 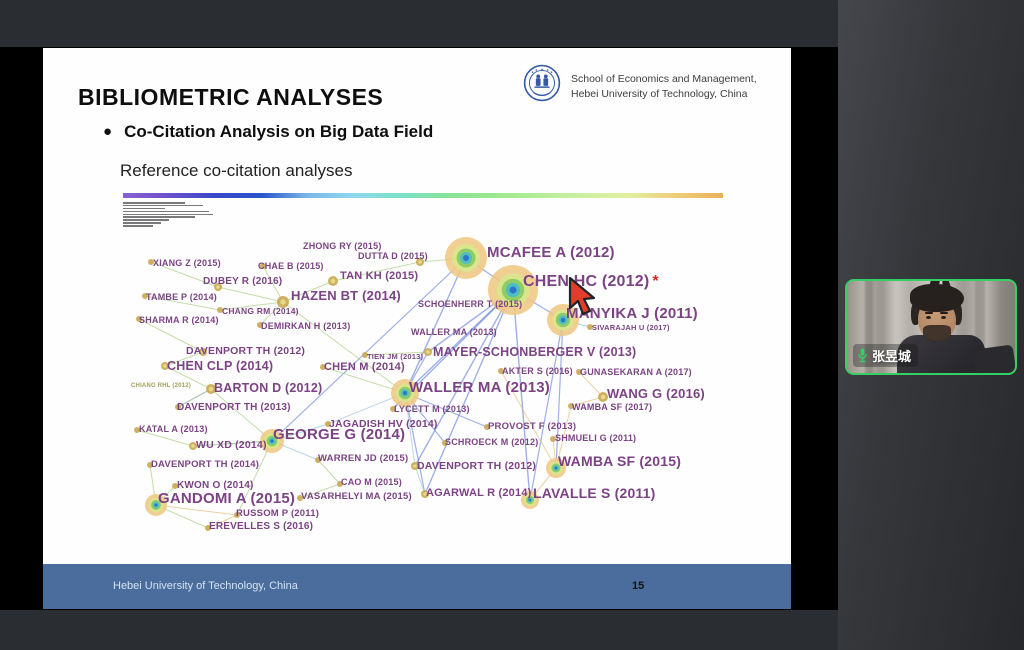 I want to click on person-beard, so click(x=937, y=333).